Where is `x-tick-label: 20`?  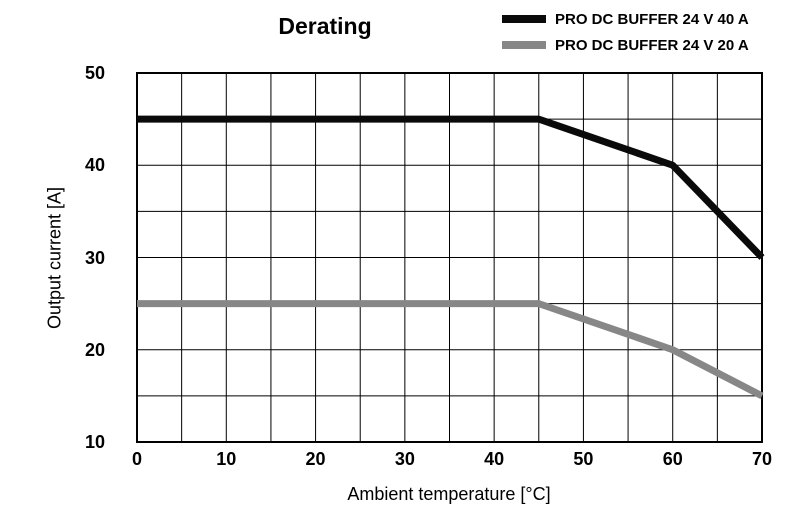 x-tick-label: 20 is located at coordinates (315, 459).